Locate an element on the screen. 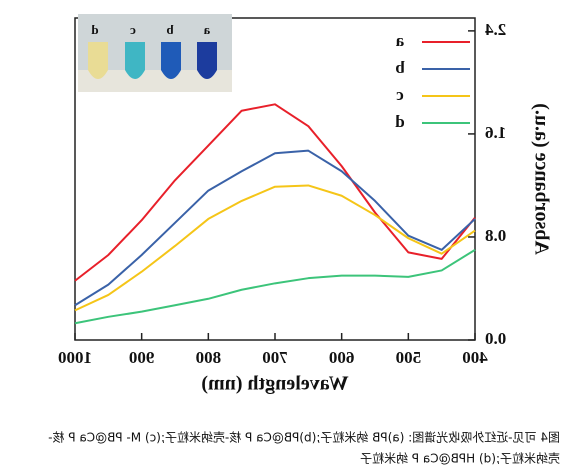 The width and height of the screenshot is (573, 469). legend-label: d is located at coordinates (400, 121).